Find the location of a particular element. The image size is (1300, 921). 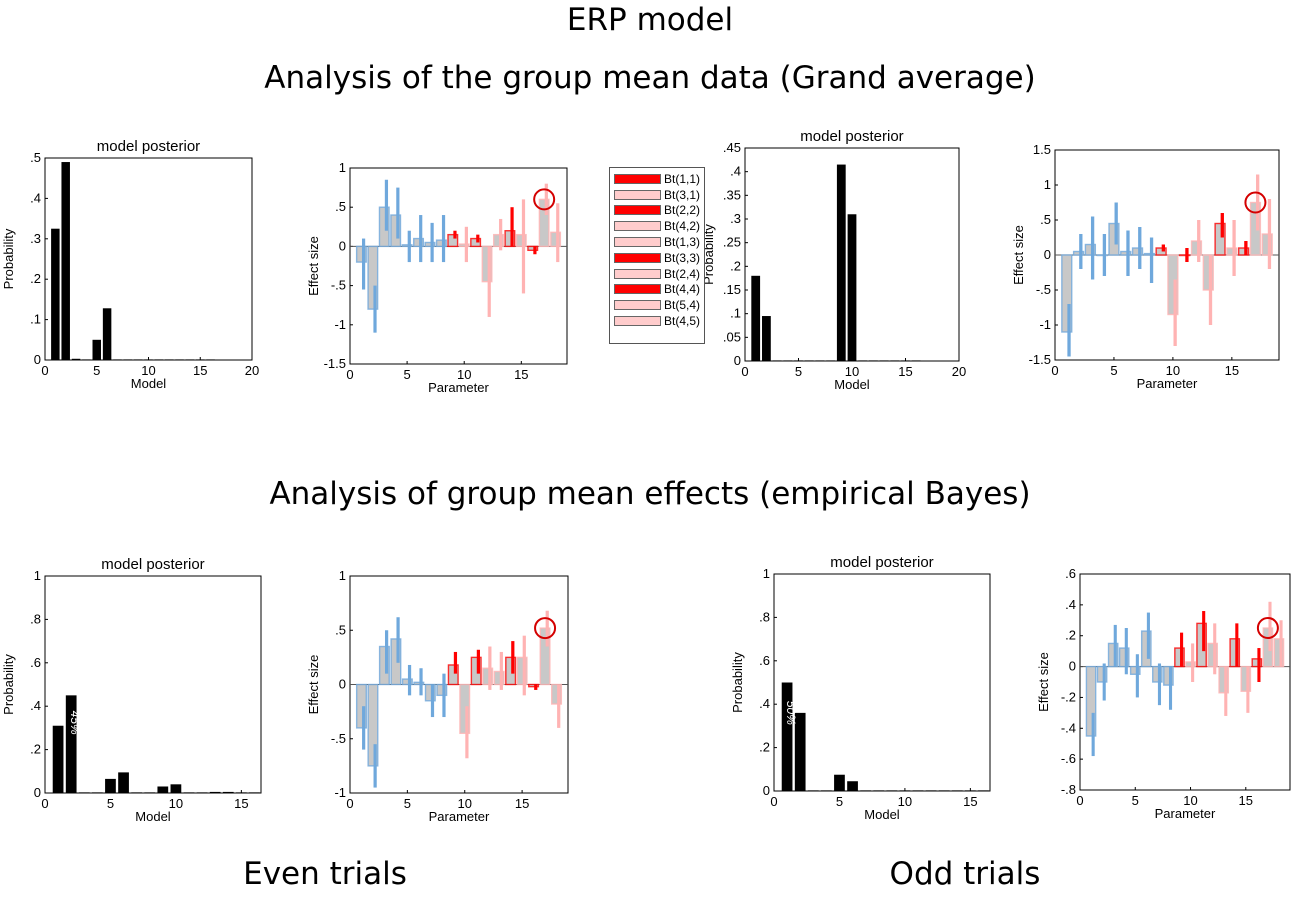

bar-percent-label: 45% is located at coordinates (75, 723).